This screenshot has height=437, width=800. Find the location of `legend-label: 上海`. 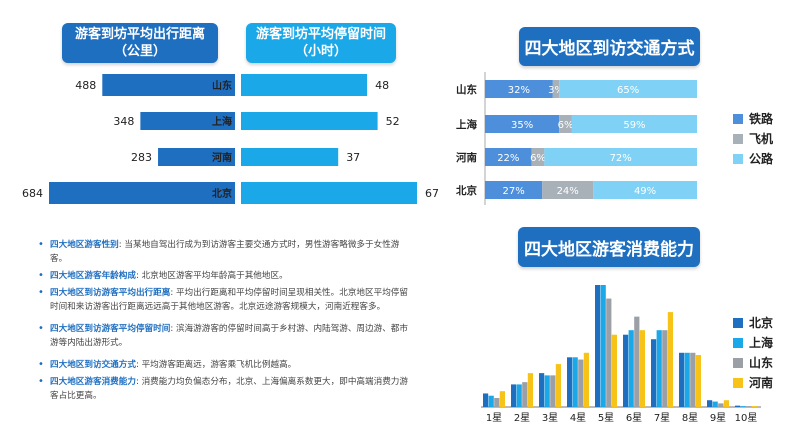

legend-label: 上海 is located at coordinates (761, 343).